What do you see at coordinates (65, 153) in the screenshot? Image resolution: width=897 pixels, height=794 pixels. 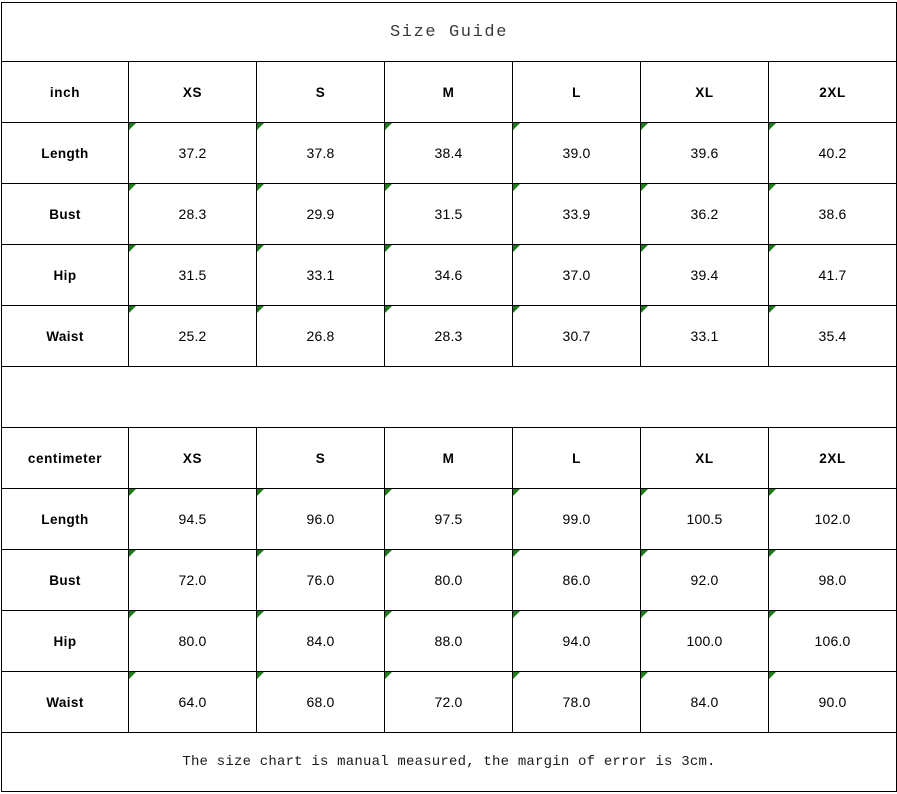 I see `row-label-length-inch: Length` at bounding box center [65, 153].